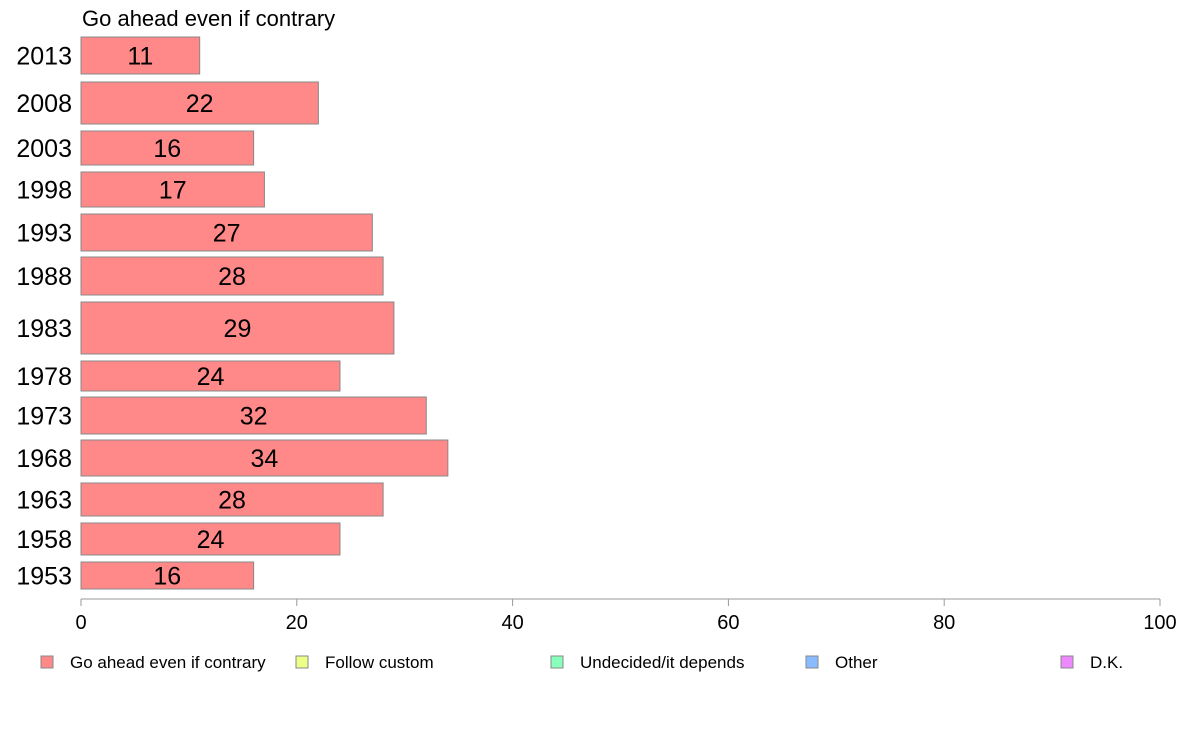 This screenshot has height=736, width=1188. I want to click on x-tick-label: 60, so click(728, 623).